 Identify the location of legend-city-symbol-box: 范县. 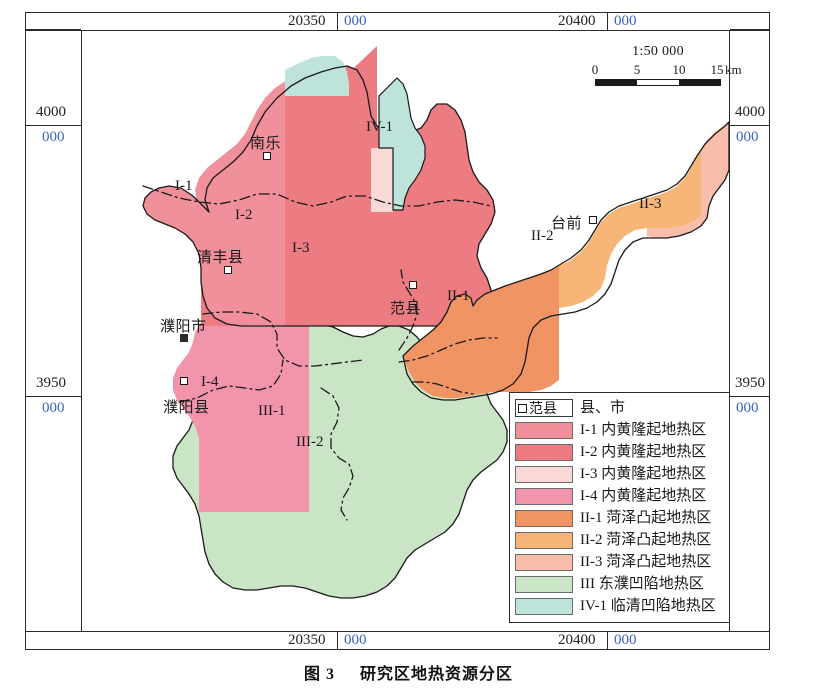
(544, 408).